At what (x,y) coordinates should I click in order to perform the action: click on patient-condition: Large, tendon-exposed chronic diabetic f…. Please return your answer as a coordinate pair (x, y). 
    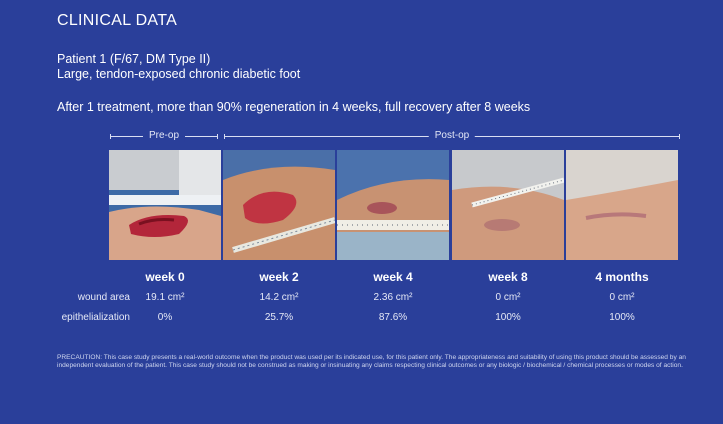
    Looking at the image, I should click on (179, 74).